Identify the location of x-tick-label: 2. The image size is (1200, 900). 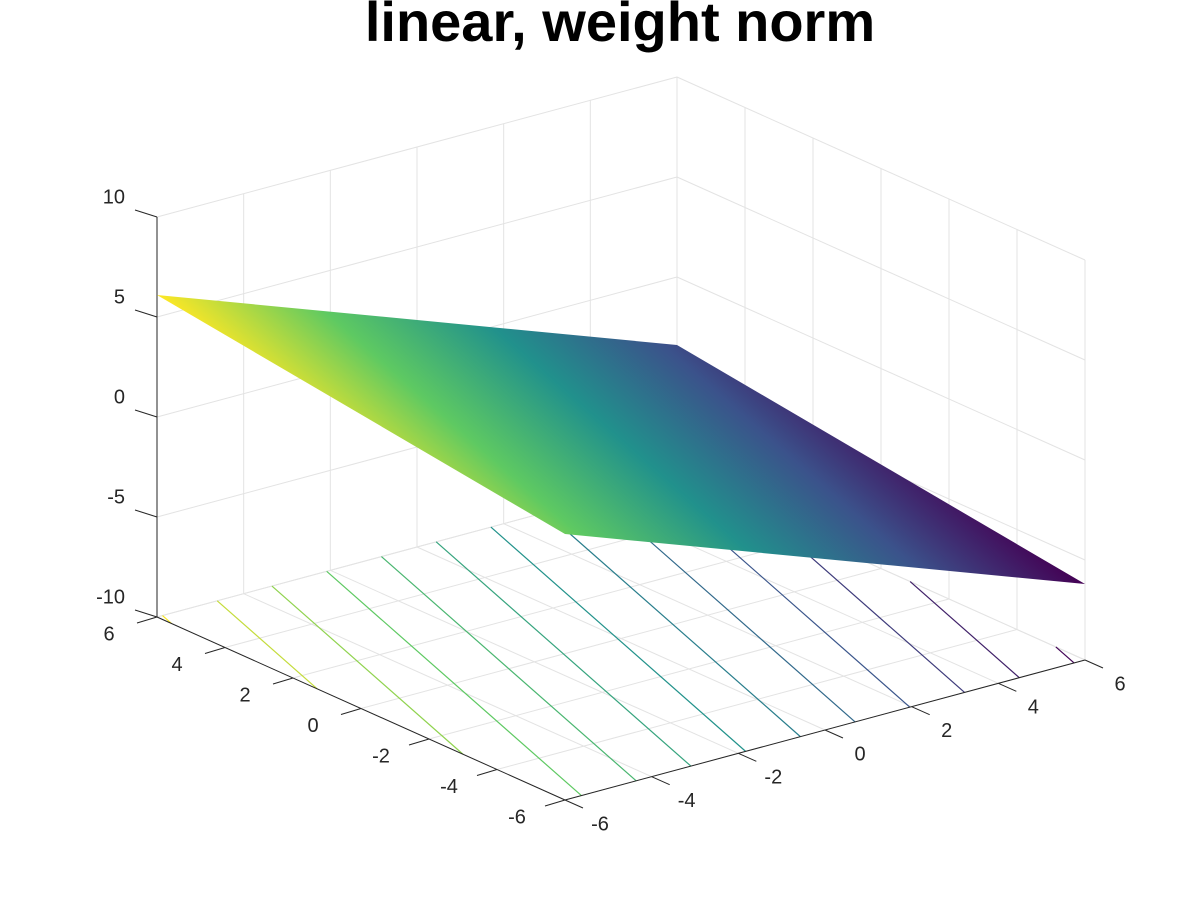
(946, 731).